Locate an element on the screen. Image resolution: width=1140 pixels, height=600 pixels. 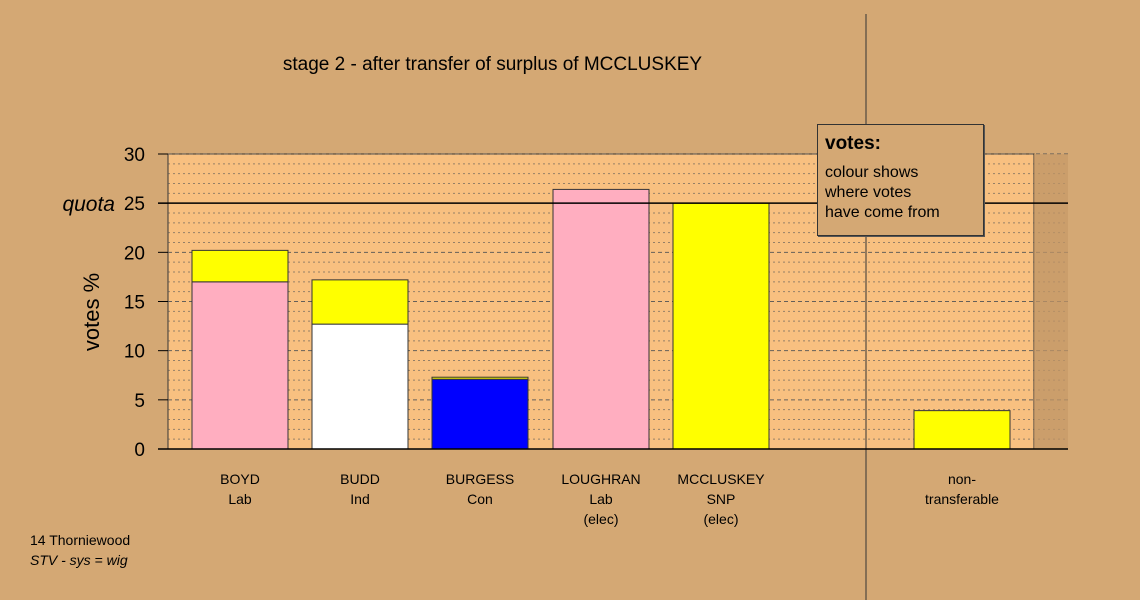
y-tick-label: 30 is located at coordinates (134, 155).